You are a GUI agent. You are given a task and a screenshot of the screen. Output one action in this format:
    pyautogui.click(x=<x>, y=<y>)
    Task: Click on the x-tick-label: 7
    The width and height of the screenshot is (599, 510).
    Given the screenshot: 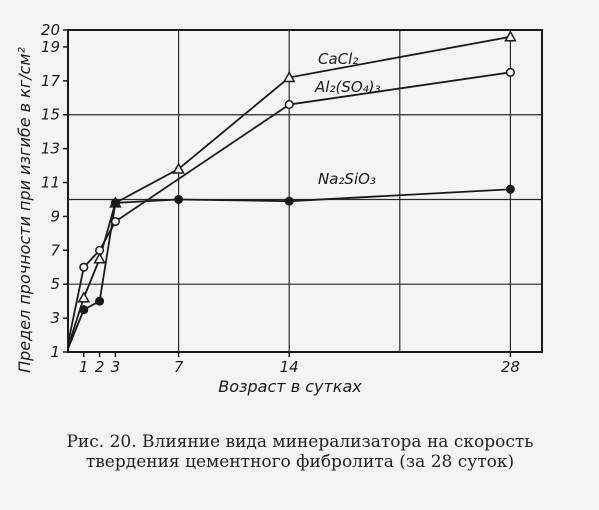 What is the action you would take?
    pyautogui.click(x=179, y=367)
    